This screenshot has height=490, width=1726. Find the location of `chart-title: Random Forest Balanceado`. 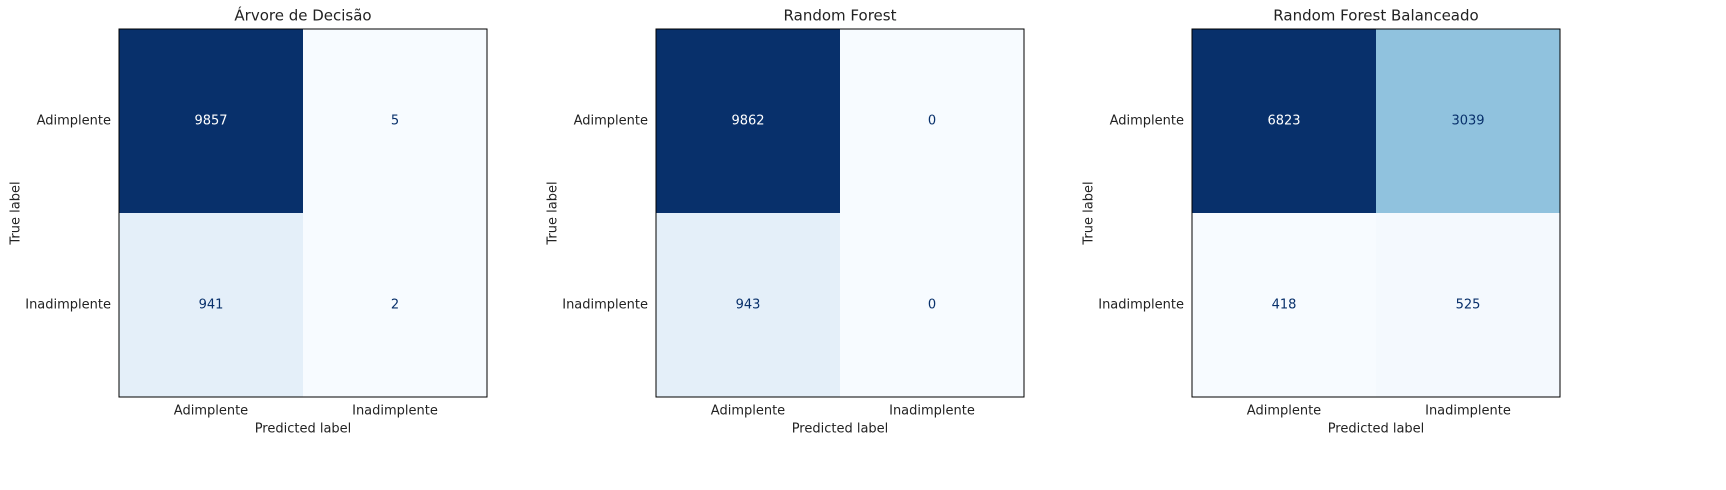

chart-title: Random Forest Balanceado is located at coordinates (1375, 16).